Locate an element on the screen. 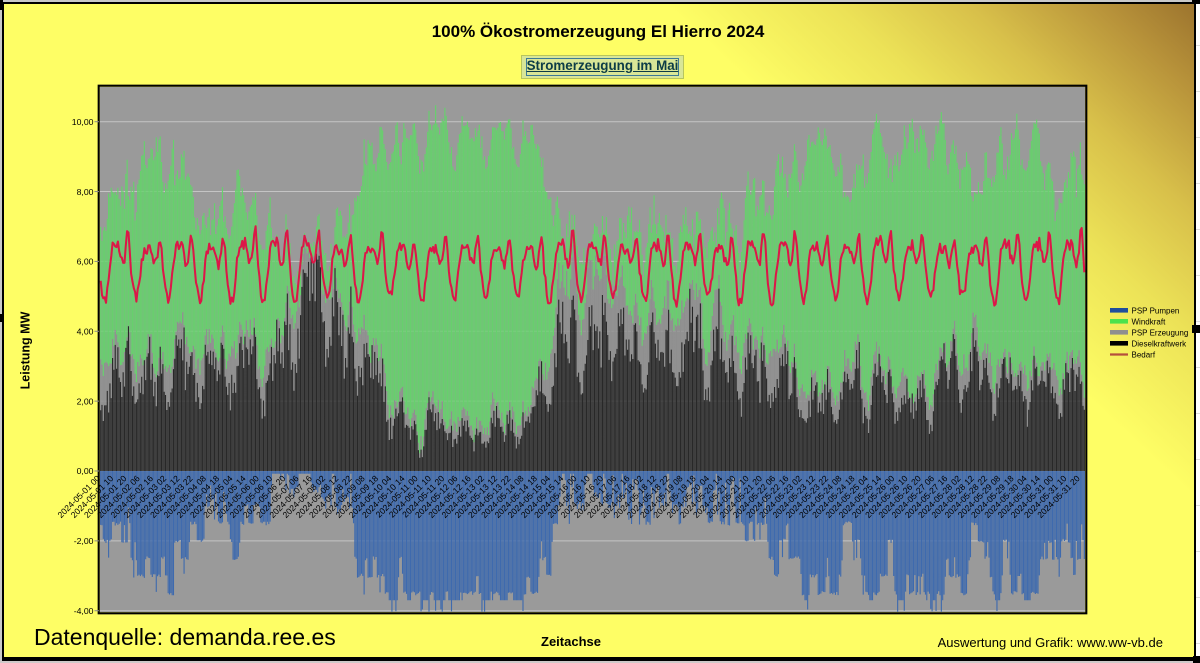 The width and height of the screenshot is (1200, 663). svg-text: 8,00 is located at coordinates (85, 192).